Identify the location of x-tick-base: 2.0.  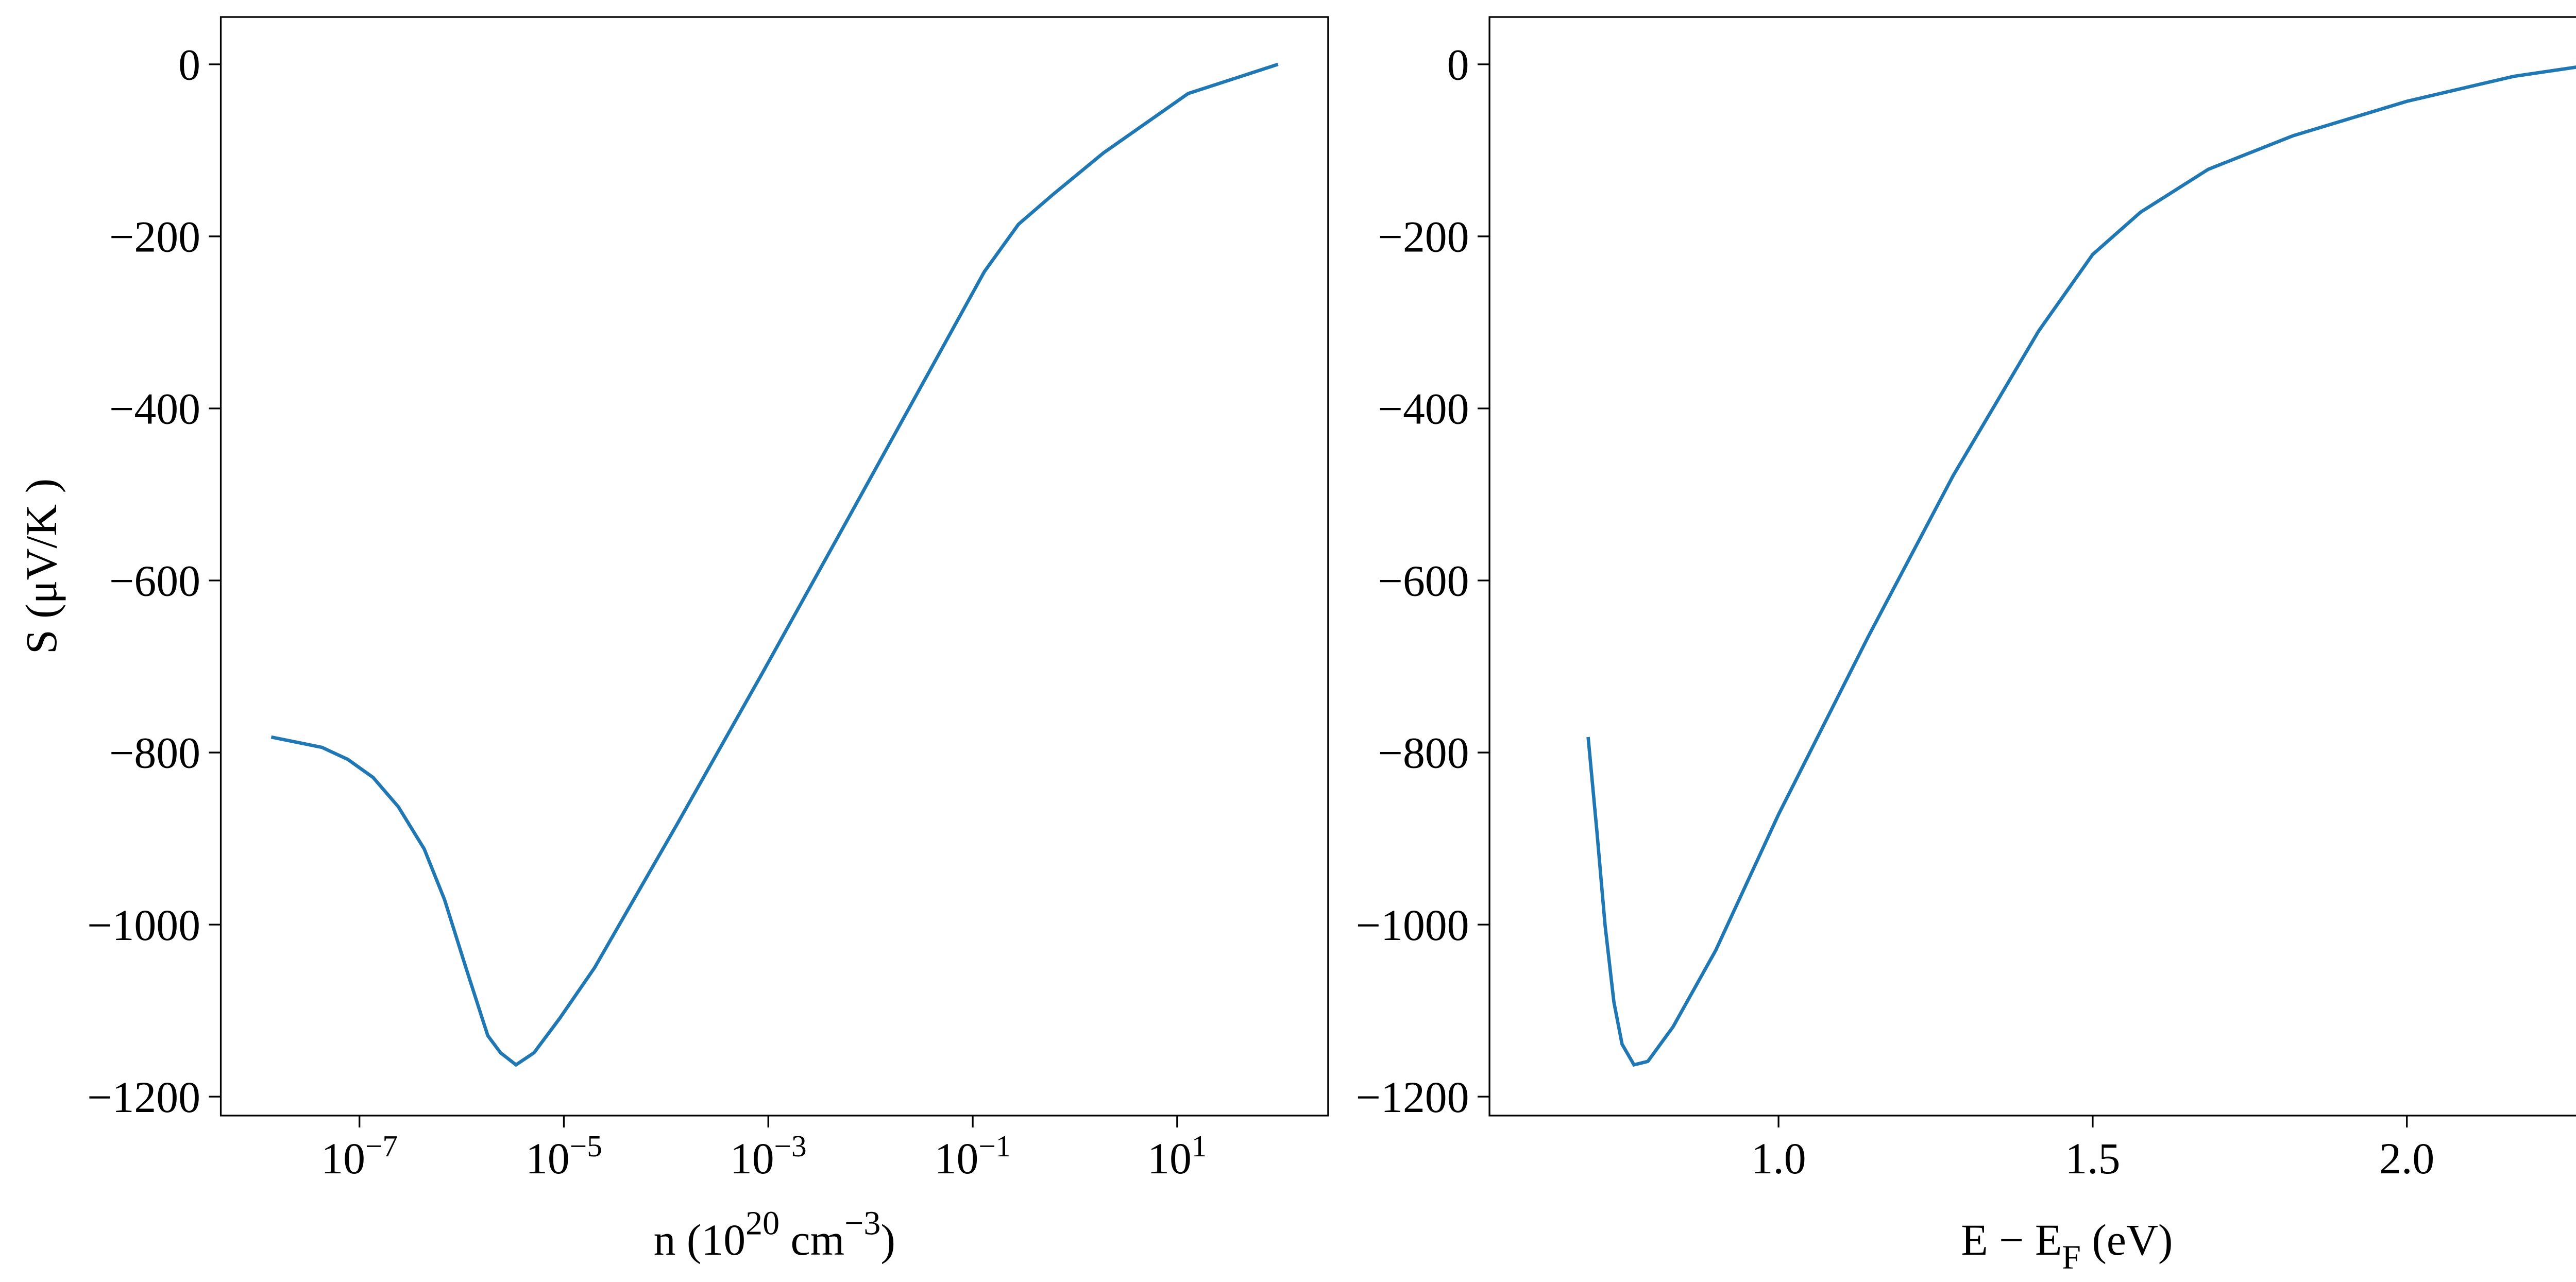
(2406, 1158).